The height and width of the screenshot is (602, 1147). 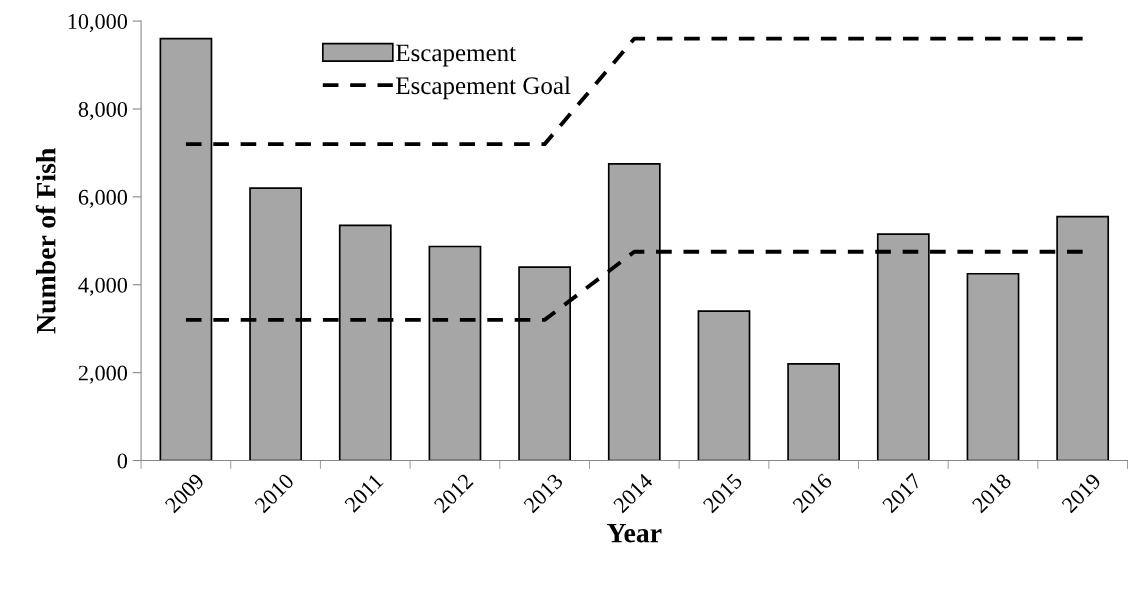 What do you see at coordinates (483, 88) in the screenshot?
I see `legend-label: Escapement Goal` at bounding box center [483, 88].